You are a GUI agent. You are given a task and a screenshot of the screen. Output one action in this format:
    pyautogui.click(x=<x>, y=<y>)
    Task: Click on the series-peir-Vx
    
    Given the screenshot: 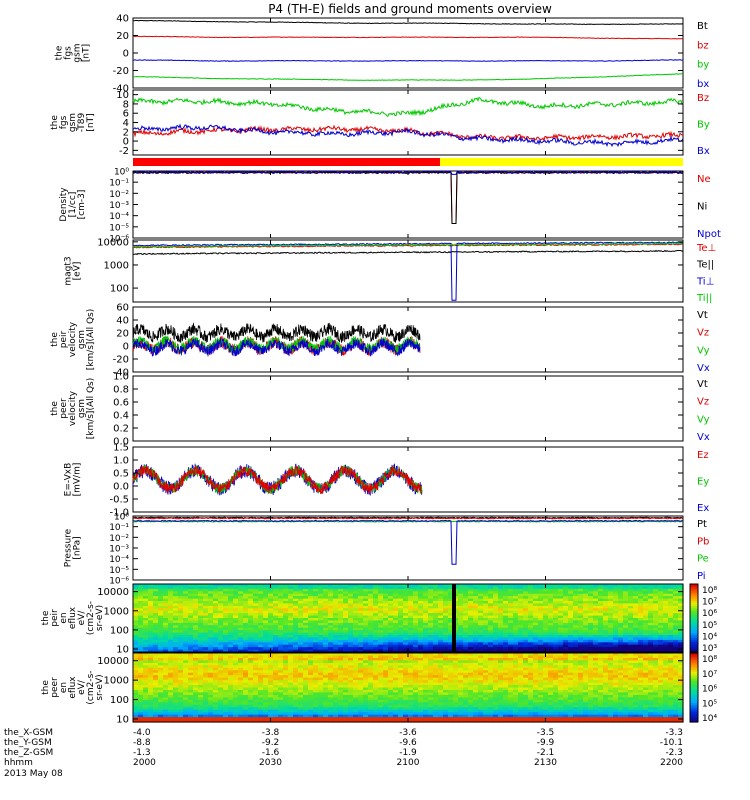 What is the action you would take?
    pyautogui.click(x=276, y=347)
    